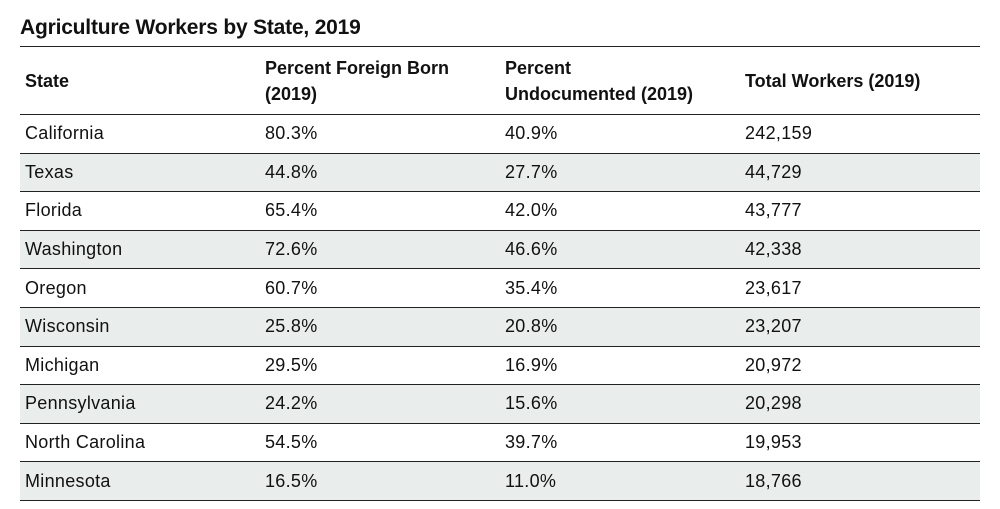  I want to click on total-workers-cell: 23,617, so click(773, 287).